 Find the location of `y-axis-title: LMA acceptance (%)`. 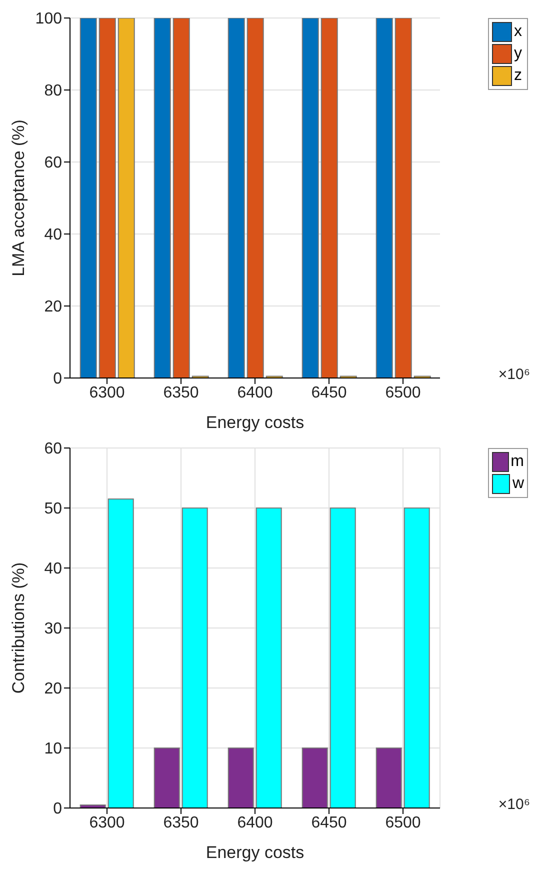

y-axis-title: LMA acceptance (%) is located at coordinates (18, 198).